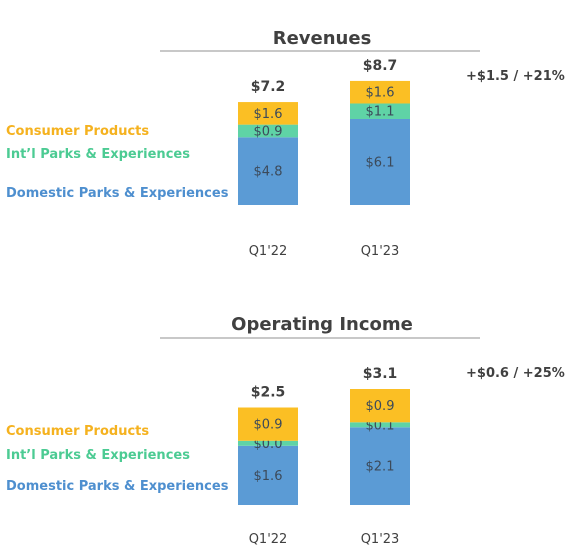 The image size is (574, 550). What do you see at coordinates (322, 38) in the screenshot?
I see `chart-1-title: Revenues` at bounding box center [322, 38].